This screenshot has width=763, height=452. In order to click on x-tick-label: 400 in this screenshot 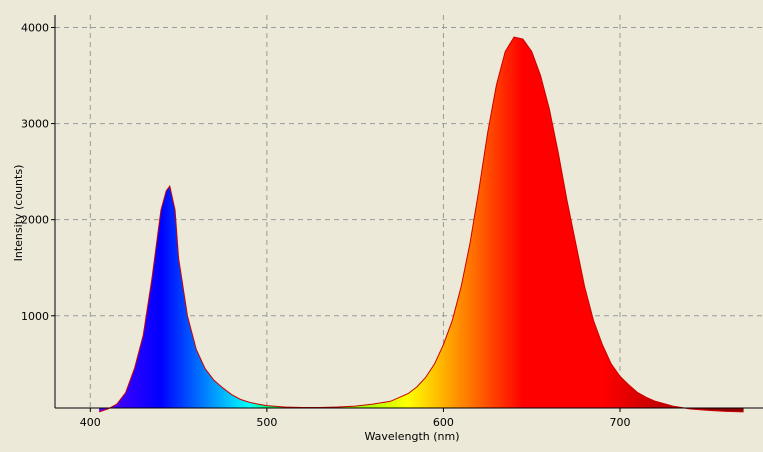, I will do `click(90, 422)`.